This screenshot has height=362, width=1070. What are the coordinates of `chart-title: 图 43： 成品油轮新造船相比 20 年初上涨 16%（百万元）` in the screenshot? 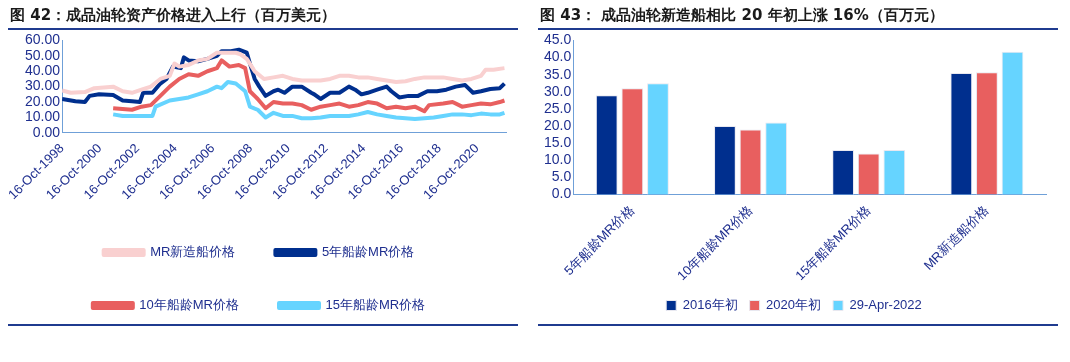 It's located at (798, 17).